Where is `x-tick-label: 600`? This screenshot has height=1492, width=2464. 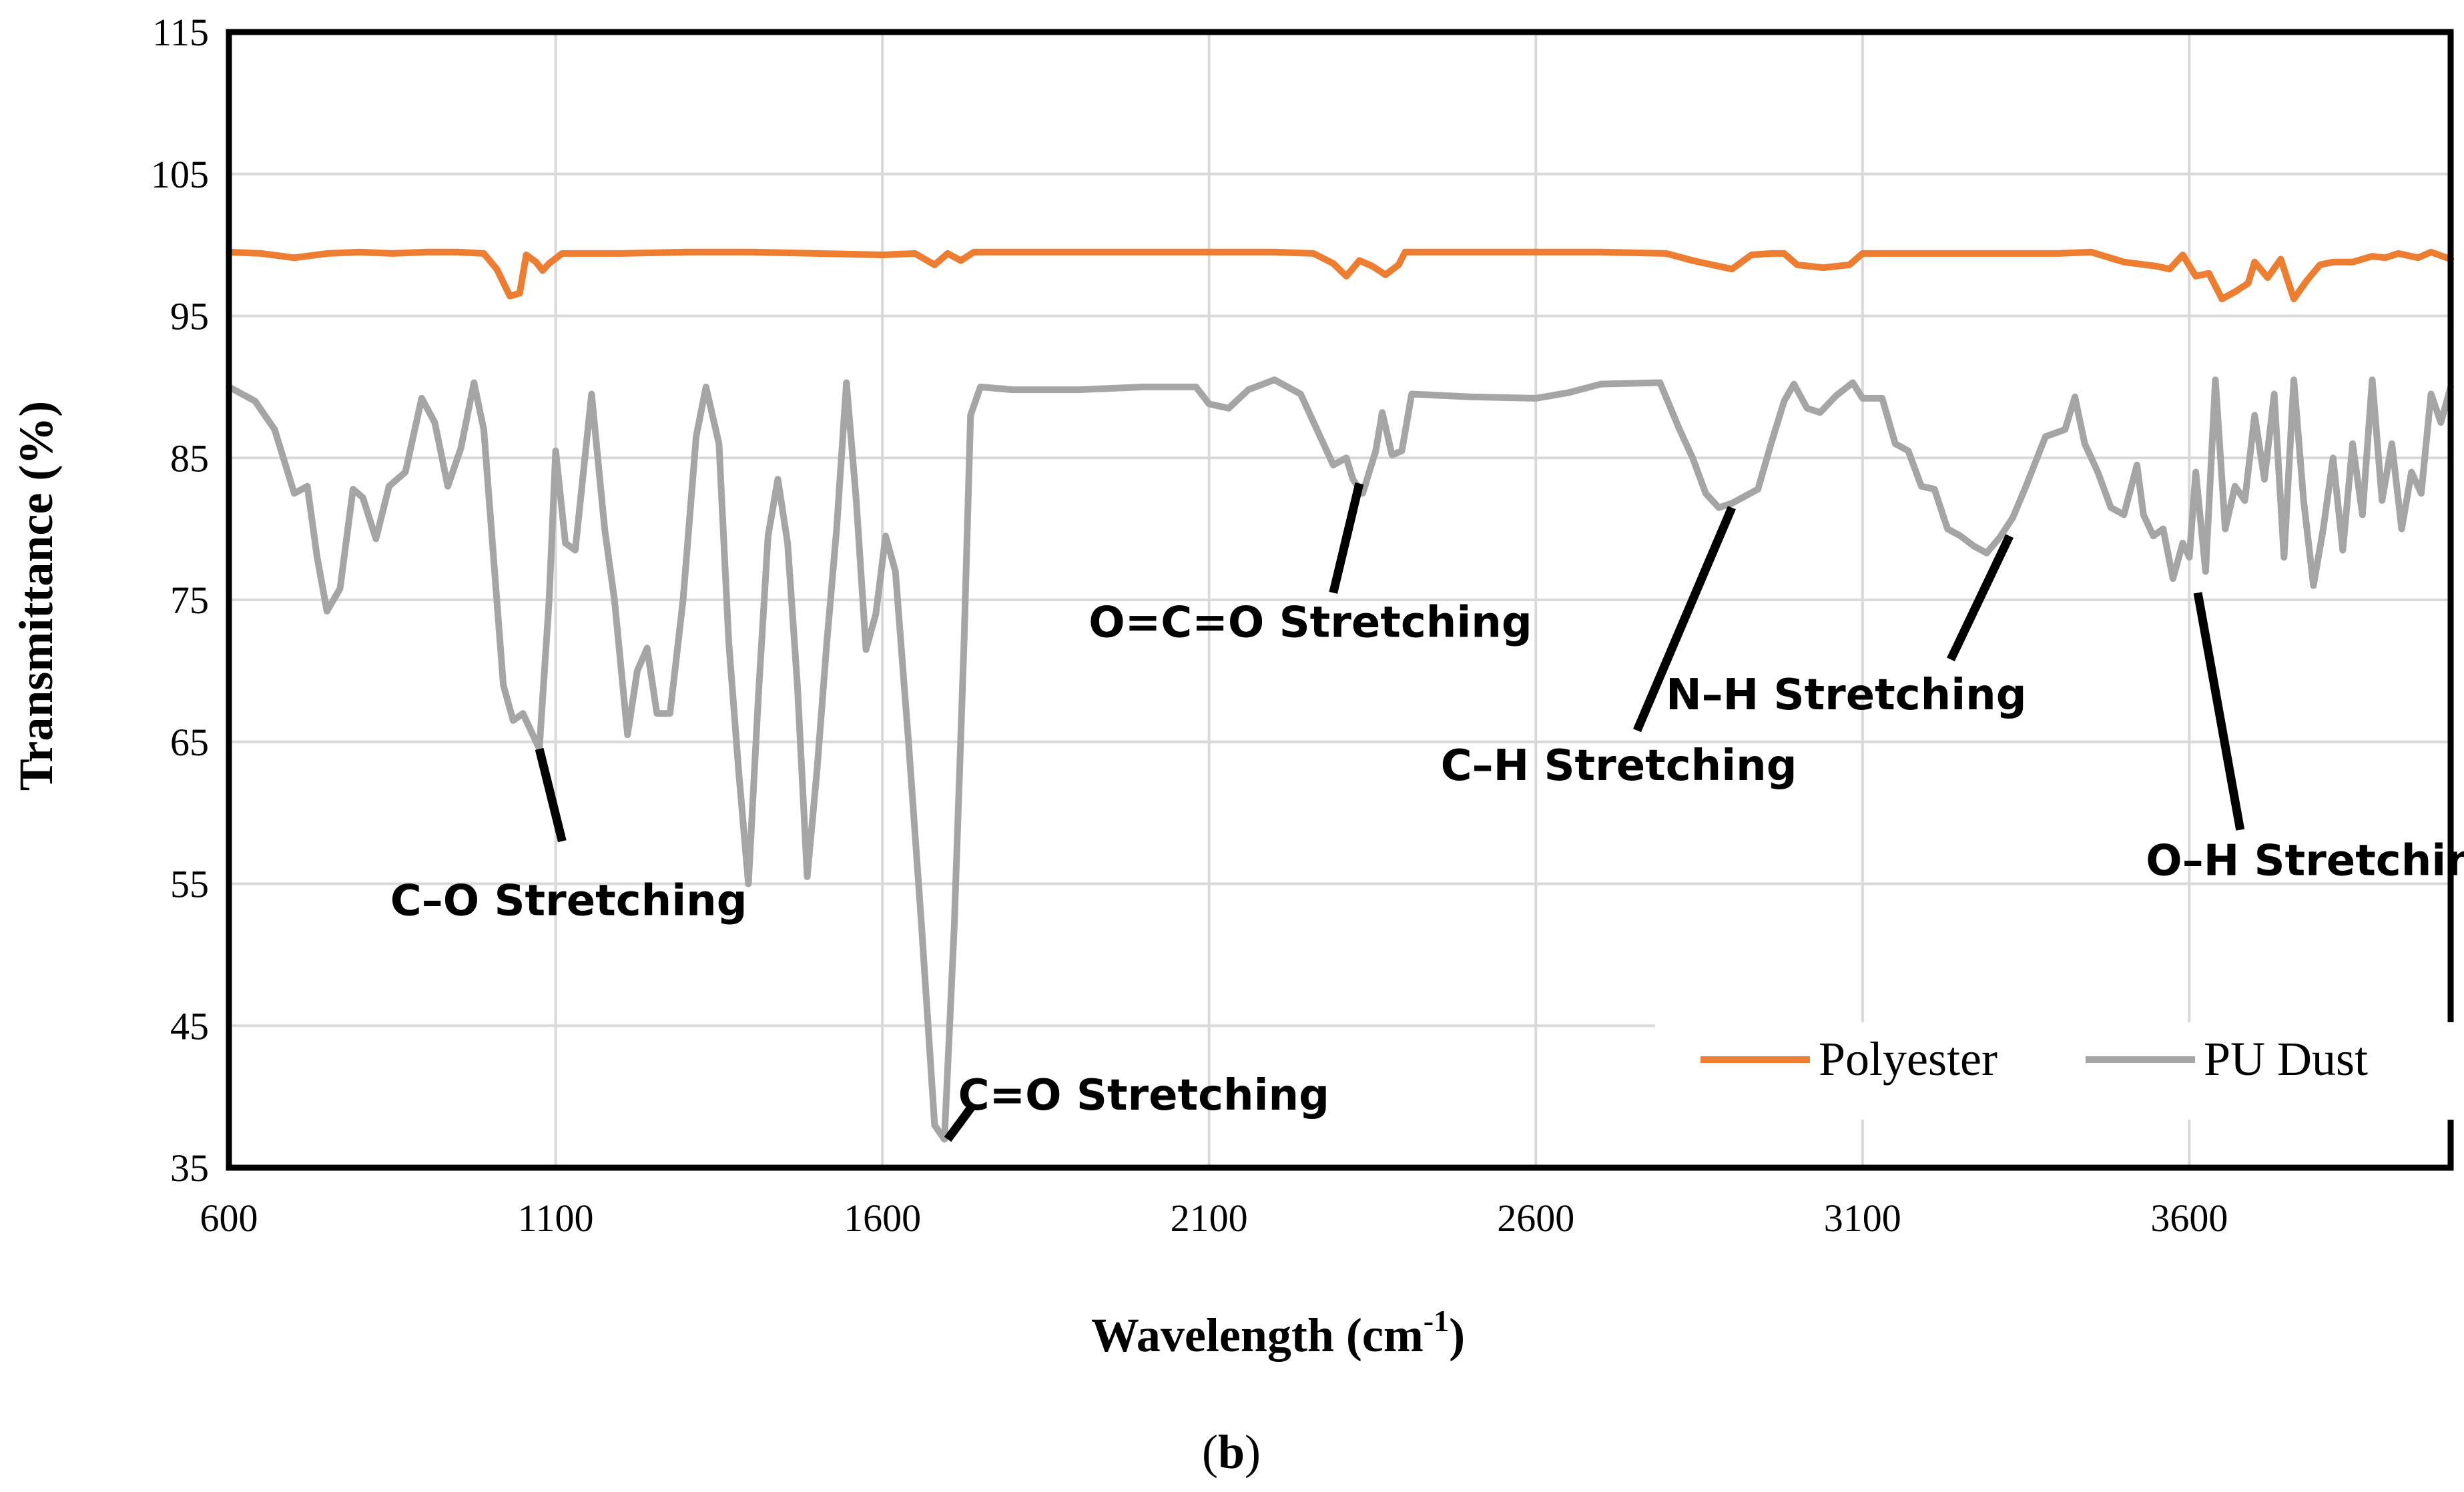
x-tick-label: 600 is located at coordinates (229, 1218).